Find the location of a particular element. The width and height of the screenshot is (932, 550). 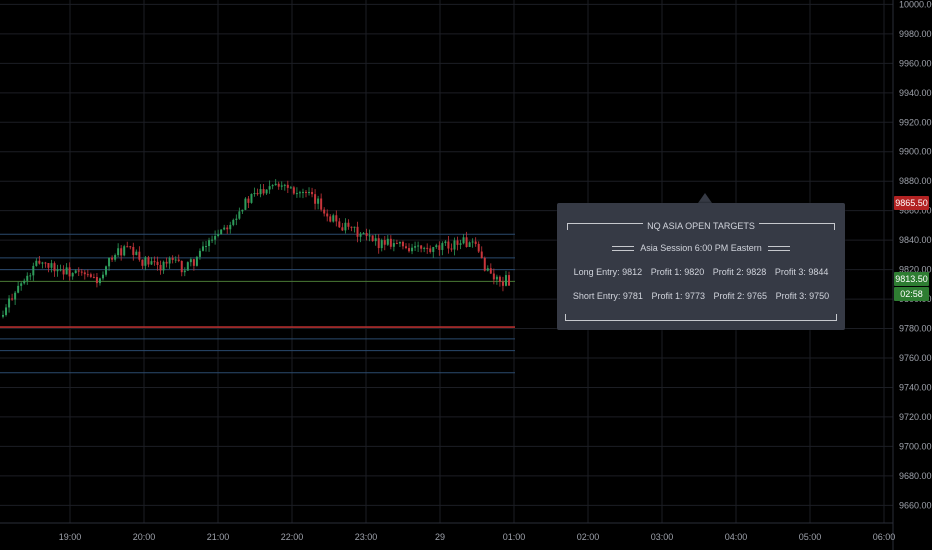

price-tick-label: 9960.00 is located at coordinates (915, 63).